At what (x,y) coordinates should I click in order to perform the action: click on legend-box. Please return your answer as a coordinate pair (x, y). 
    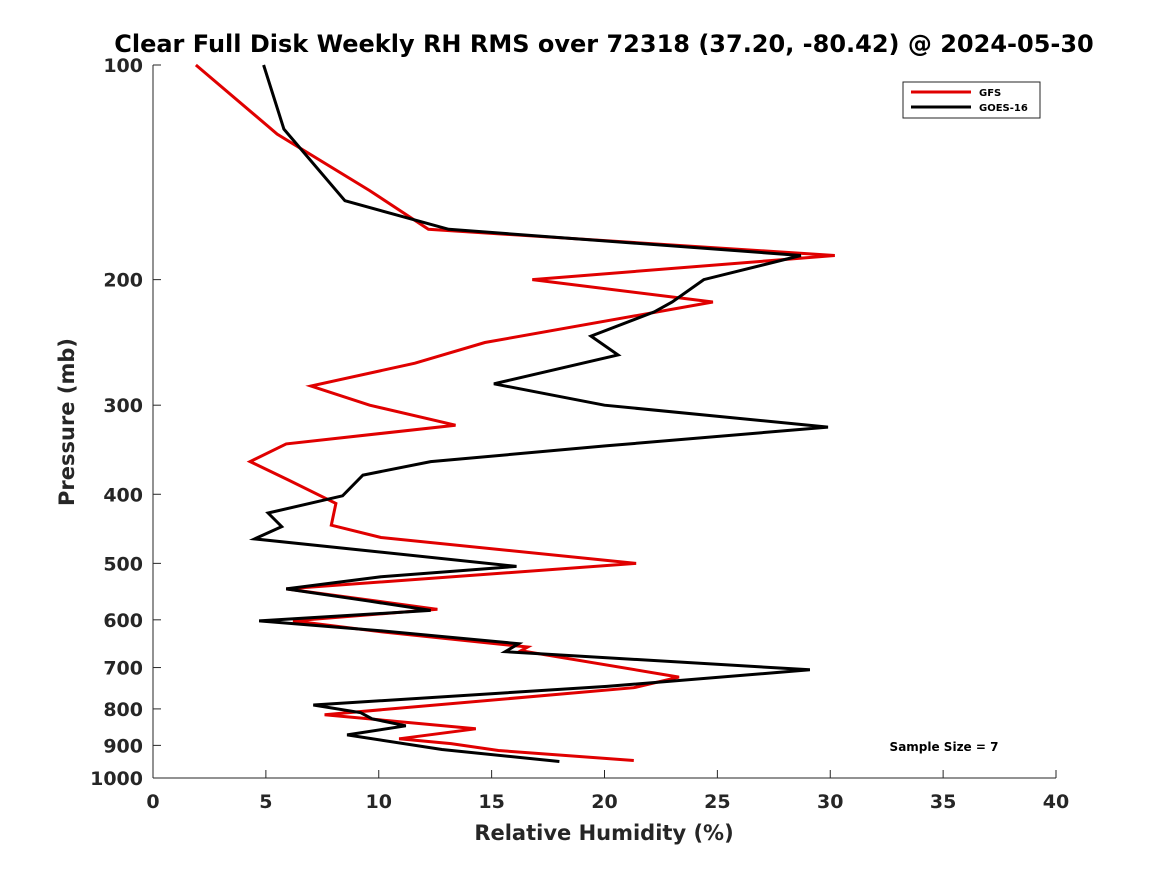
    Looking at the image, I should click on (971, 100).